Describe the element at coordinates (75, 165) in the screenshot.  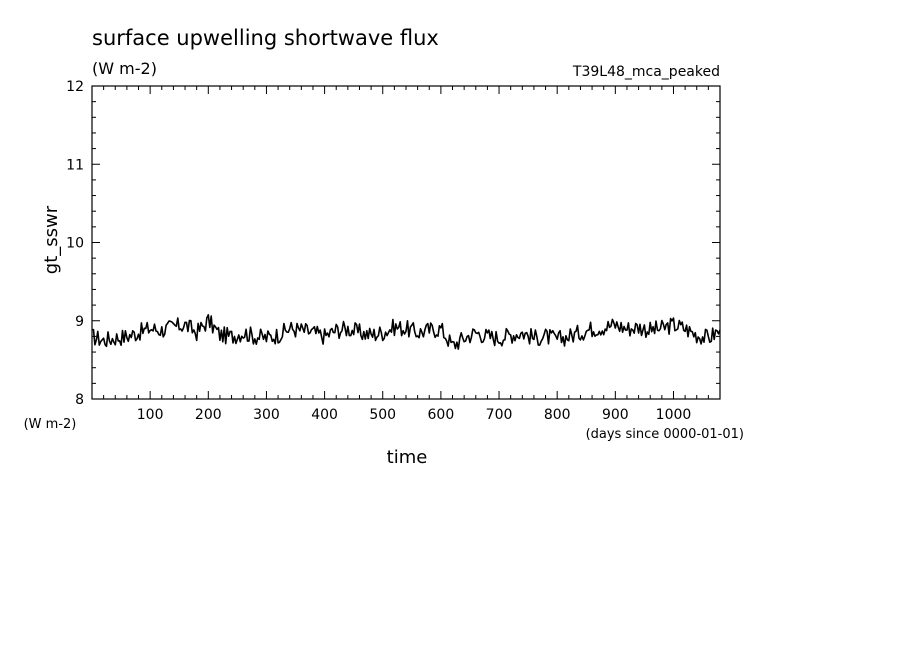
I see `y-tick-label: 11` at that location.